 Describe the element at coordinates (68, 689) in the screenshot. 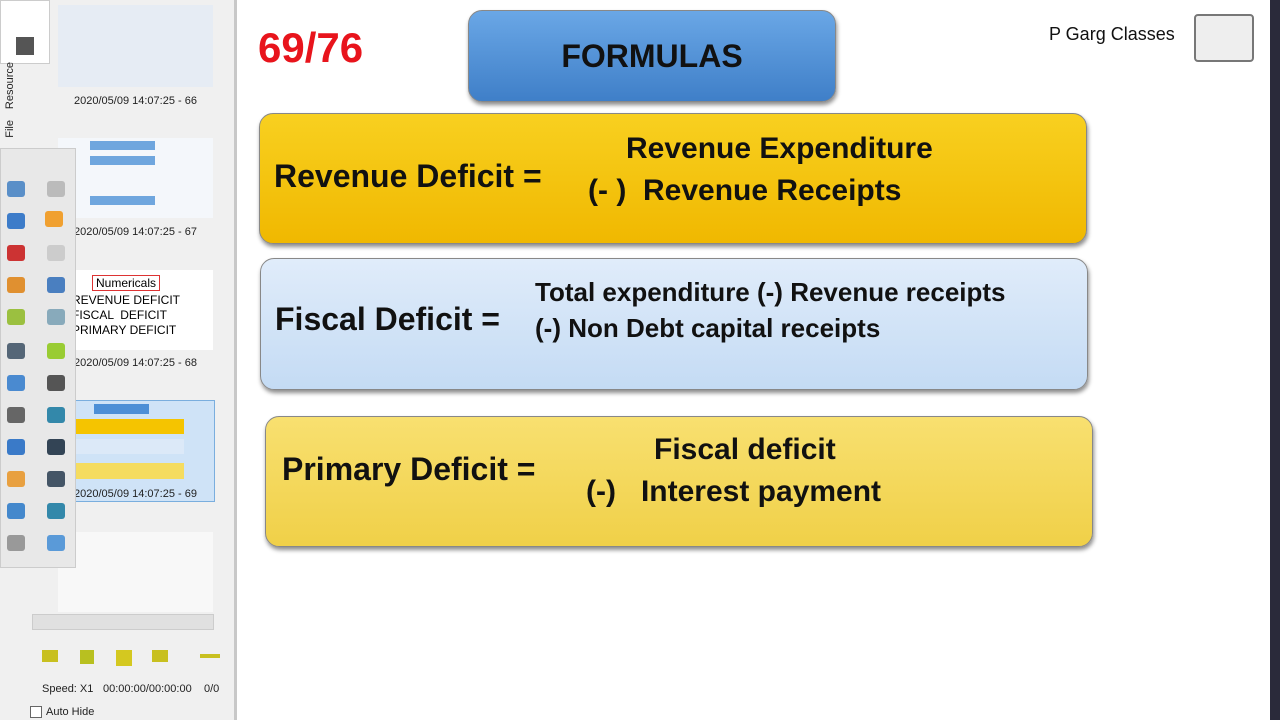

I see `speed-label: Speed: X1` at that location.